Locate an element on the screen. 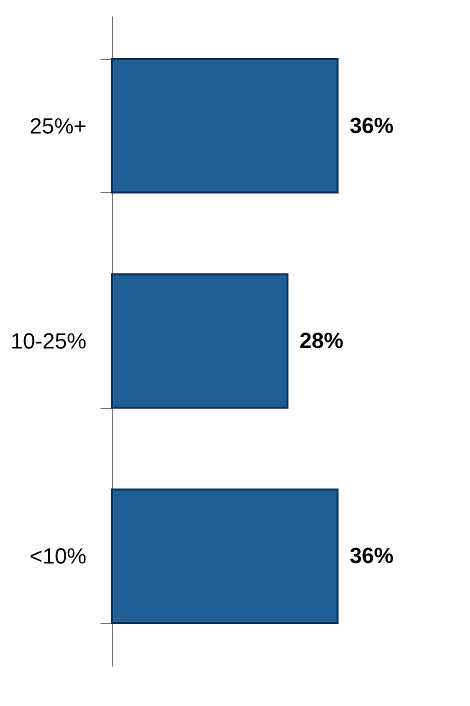  y-tick-label: 25%+ is located at coordinates (58, 125).